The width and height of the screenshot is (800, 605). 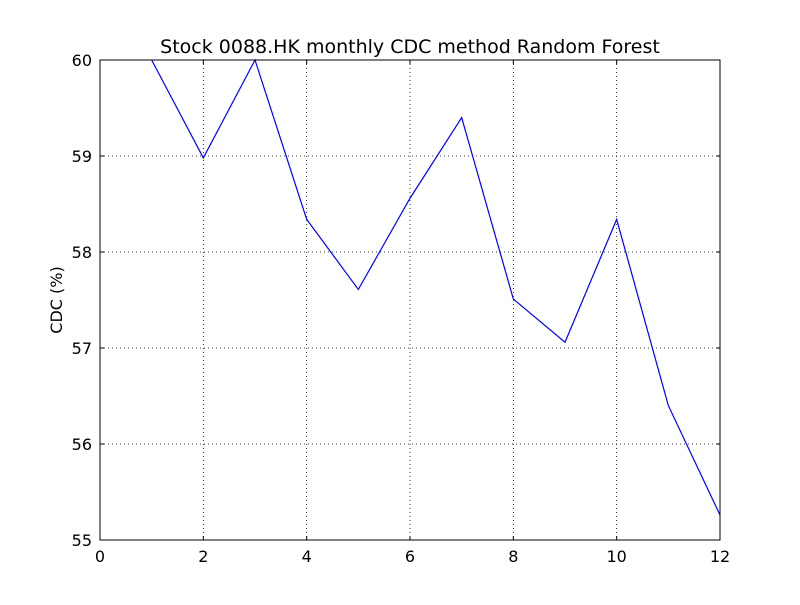 I want to click on x-tick-label: 2, so click(x=203, y=556).